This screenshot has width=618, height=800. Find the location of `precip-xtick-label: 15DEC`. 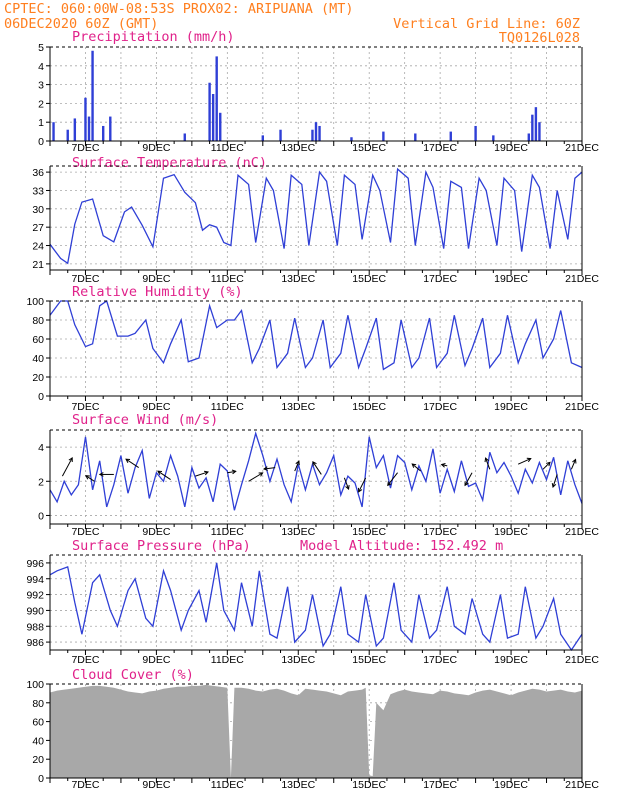

precip-xtick-label: 15DEC is located at coordinates (369, 148).